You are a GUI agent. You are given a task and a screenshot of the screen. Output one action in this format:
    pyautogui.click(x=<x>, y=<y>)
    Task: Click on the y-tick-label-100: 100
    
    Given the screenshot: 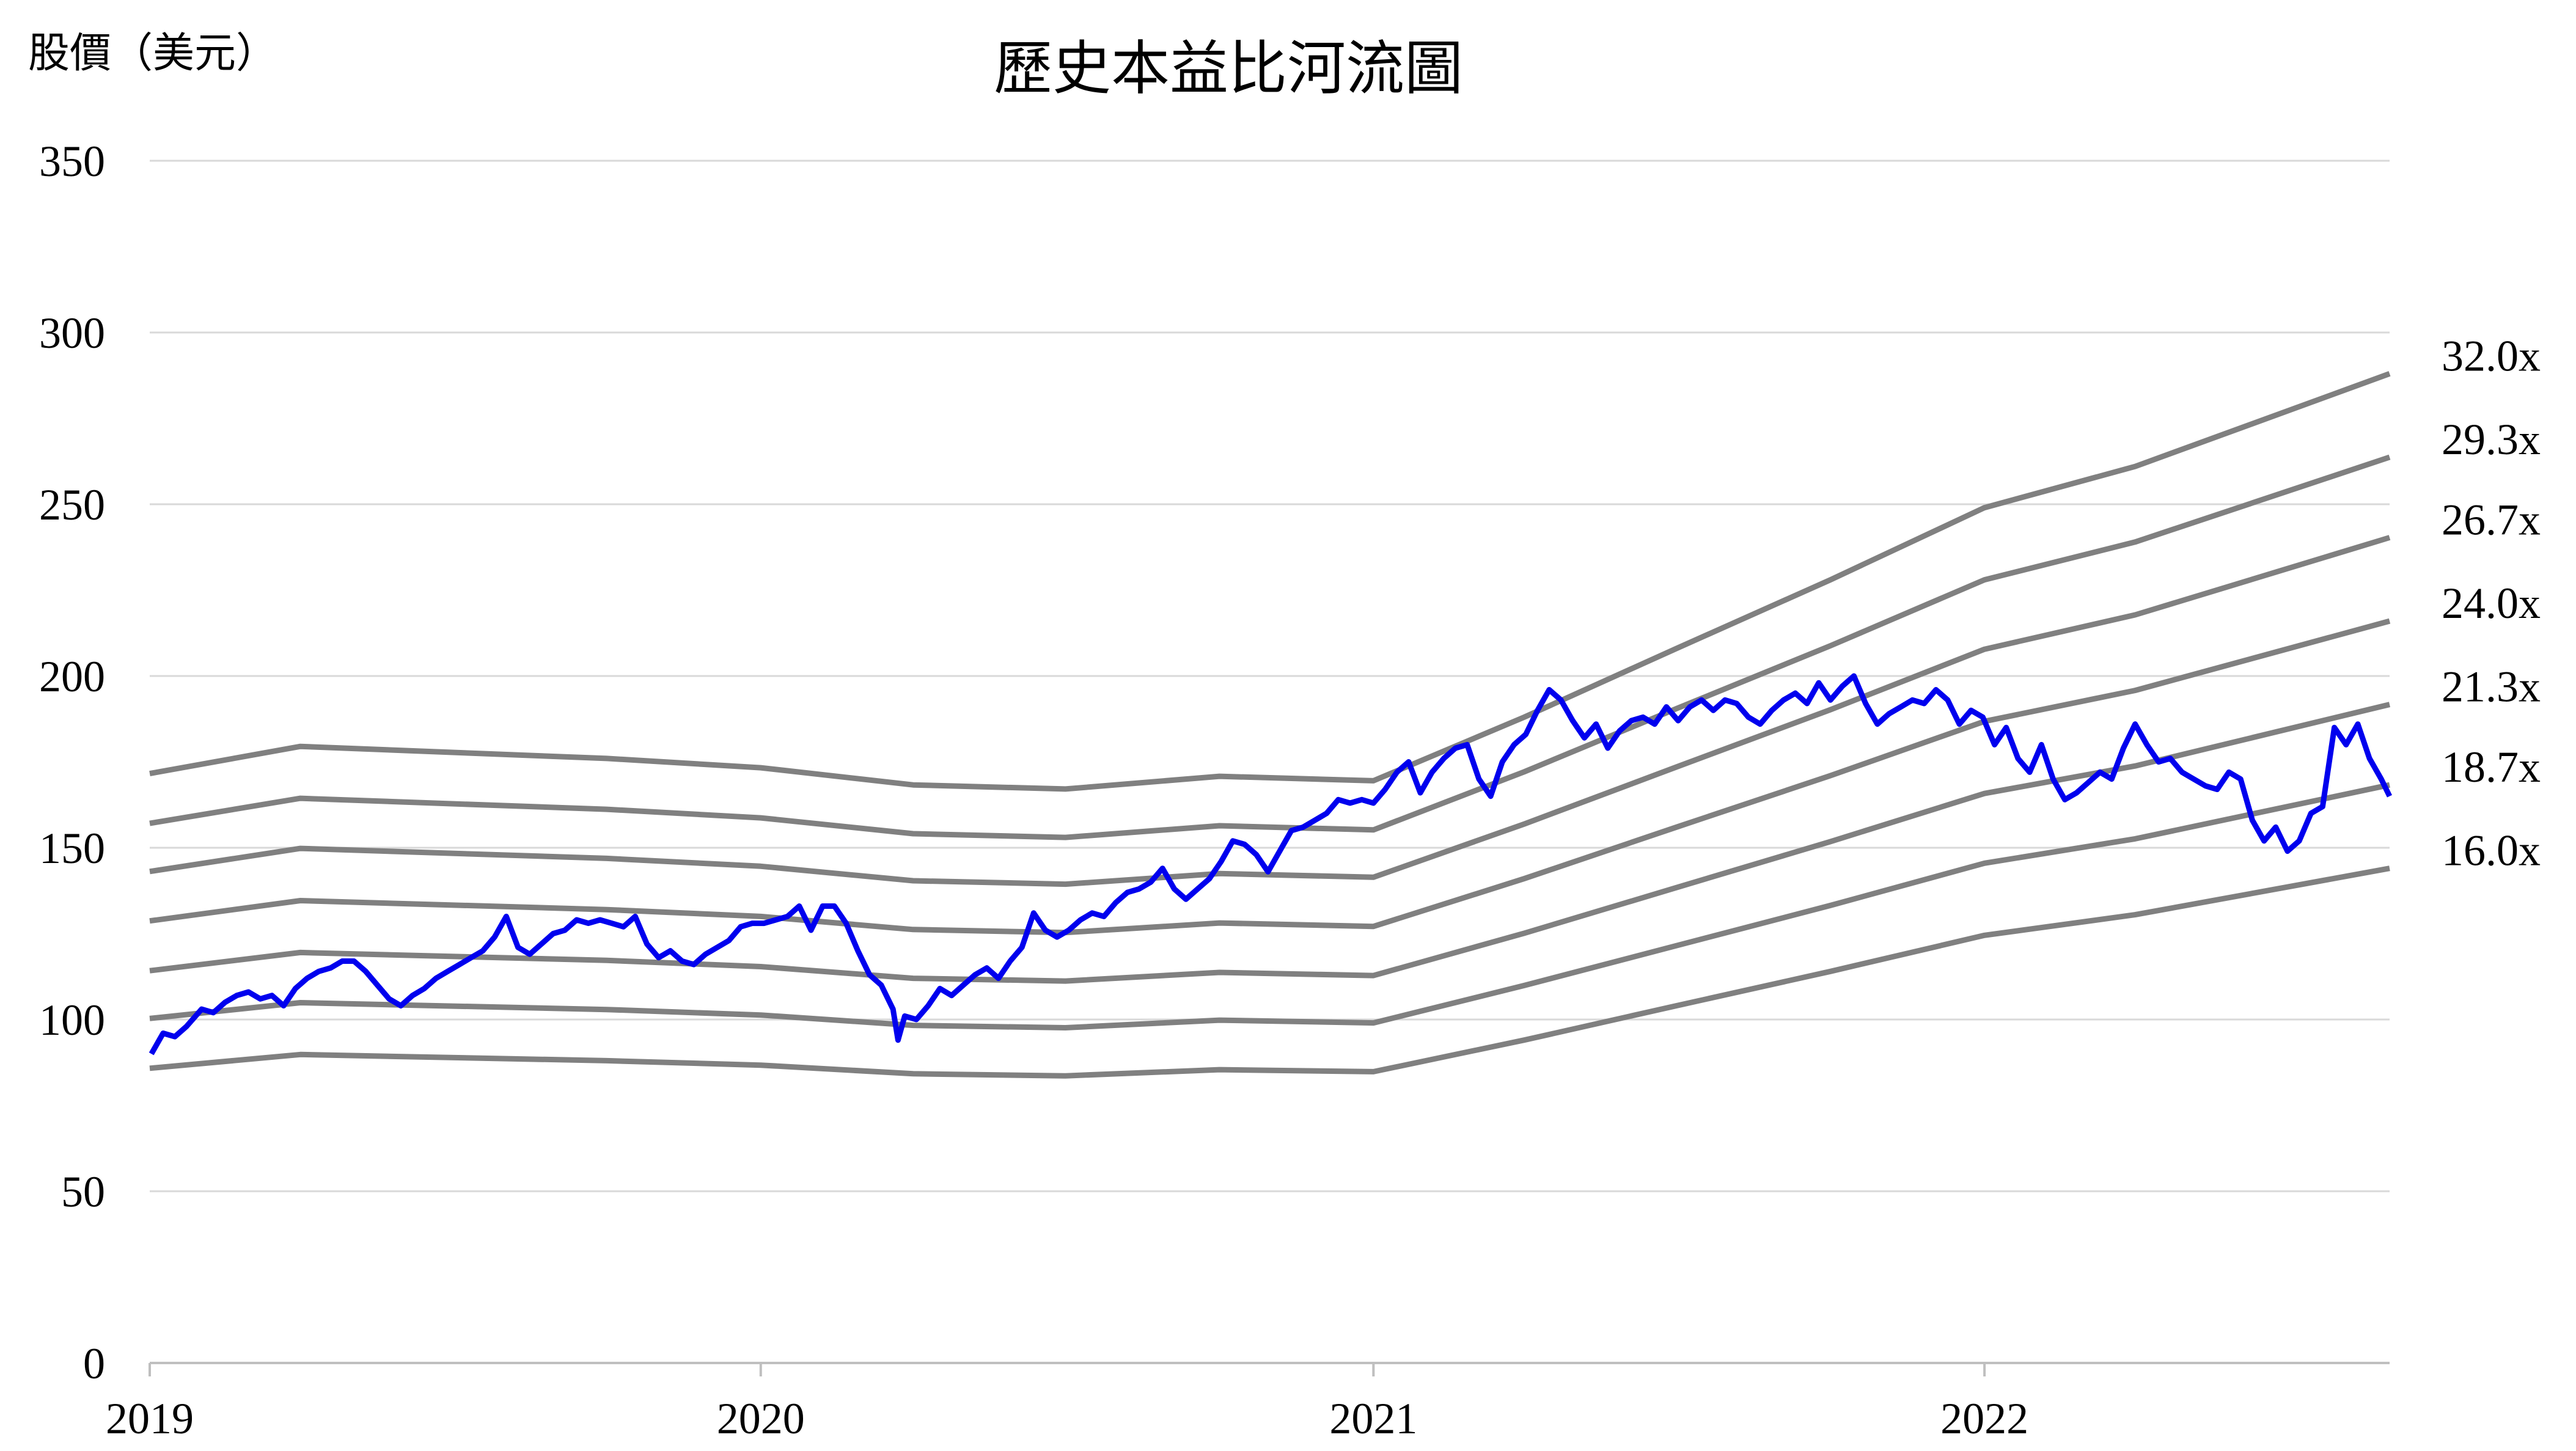 What is the action you would take?
    pyautogui.click(x=72, y=1021)
    